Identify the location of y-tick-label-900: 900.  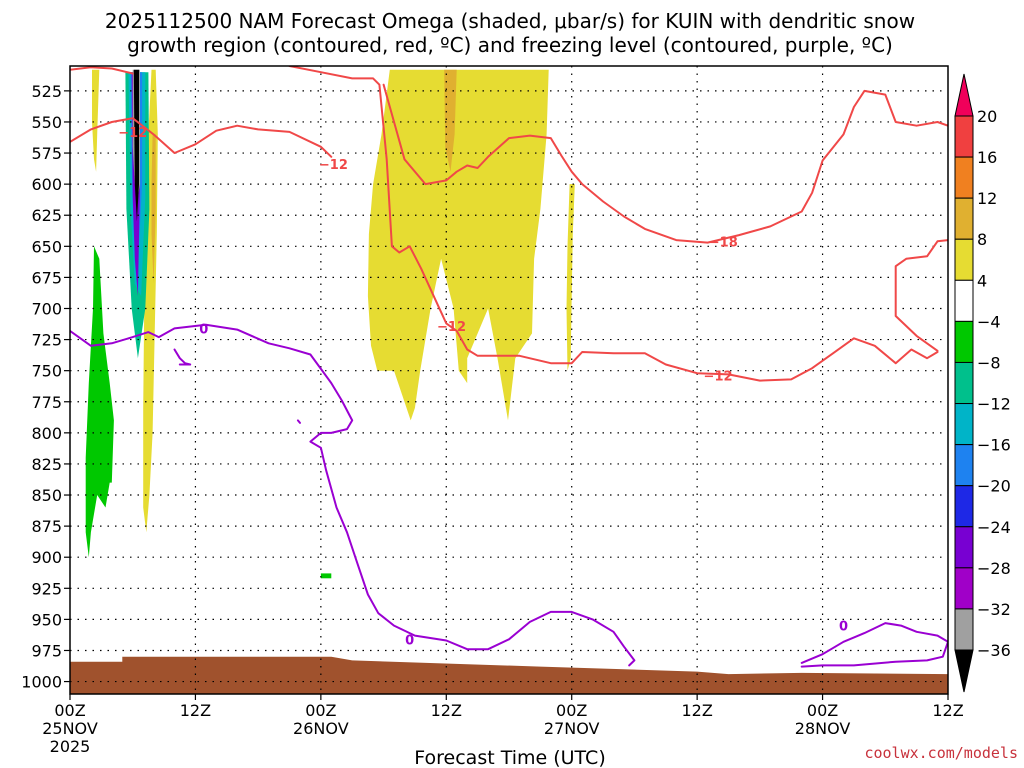
(46, 557).